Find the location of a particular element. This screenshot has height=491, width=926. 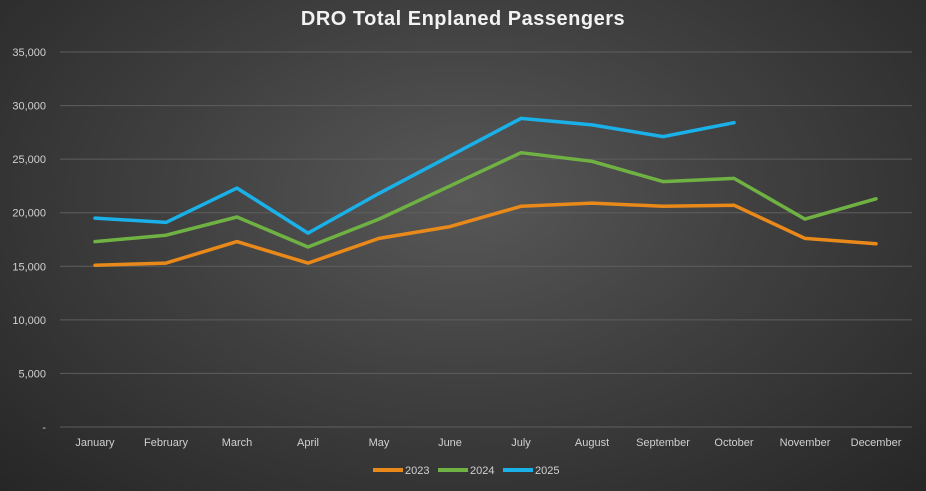

x-tick-label: February is located at coordinates (166, 443).